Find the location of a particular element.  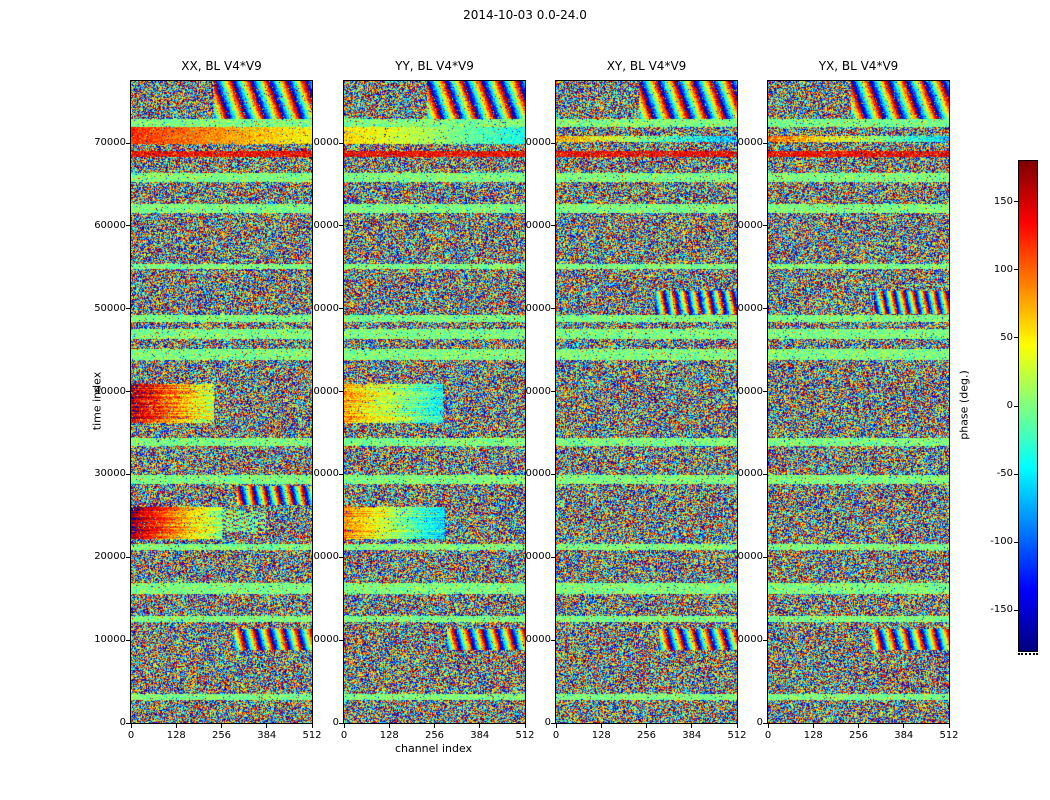

panel-title: XX, BL V4*V9 is located at coordinates (221, 66).